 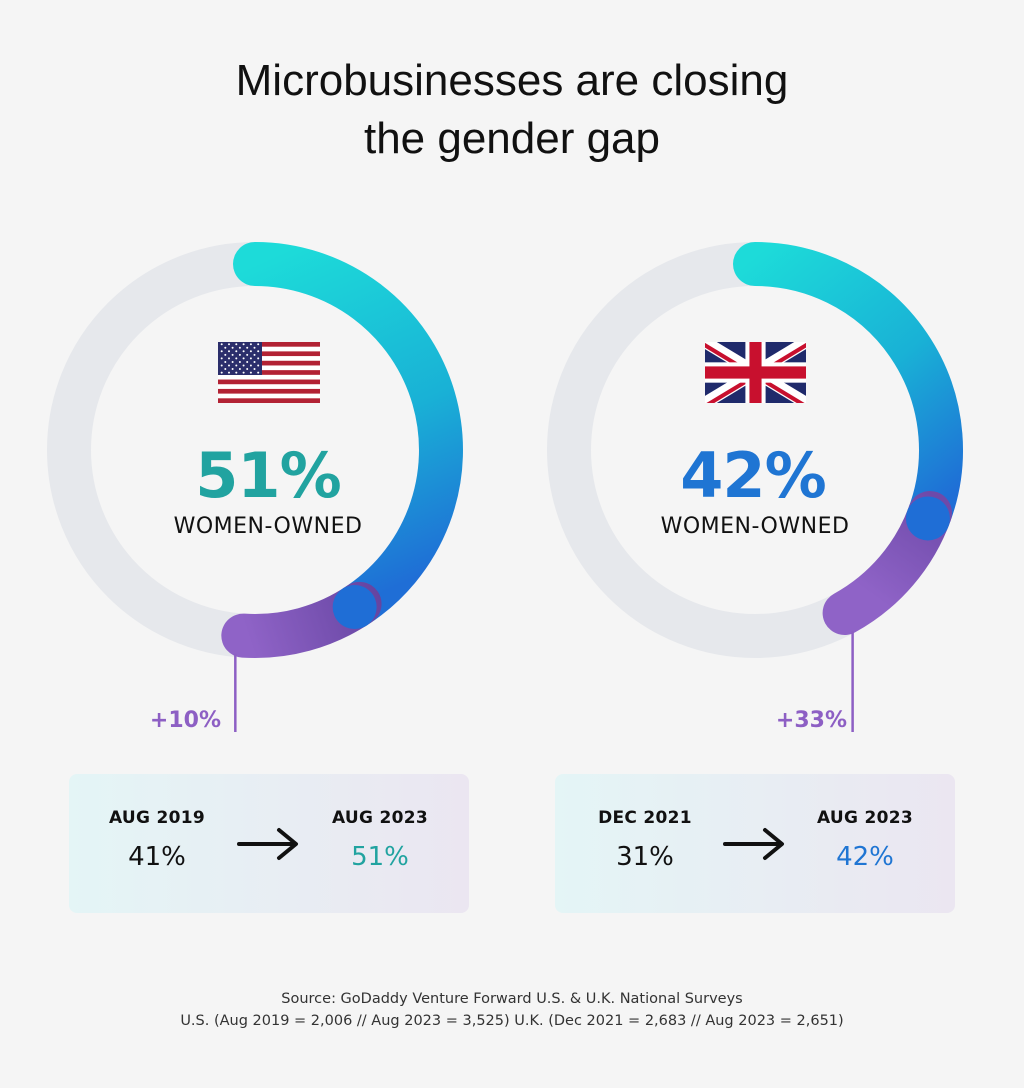 I want to click on uk-from-value: 31%, so click(x=645, y=857).